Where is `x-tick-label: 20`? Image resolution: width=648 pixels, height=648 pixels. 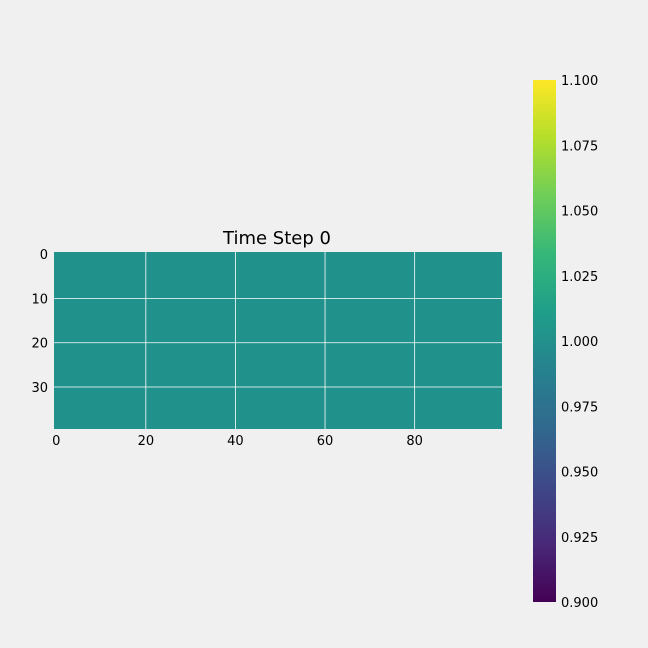
x-tick-label: 20 is located at coordinates (146, 441).